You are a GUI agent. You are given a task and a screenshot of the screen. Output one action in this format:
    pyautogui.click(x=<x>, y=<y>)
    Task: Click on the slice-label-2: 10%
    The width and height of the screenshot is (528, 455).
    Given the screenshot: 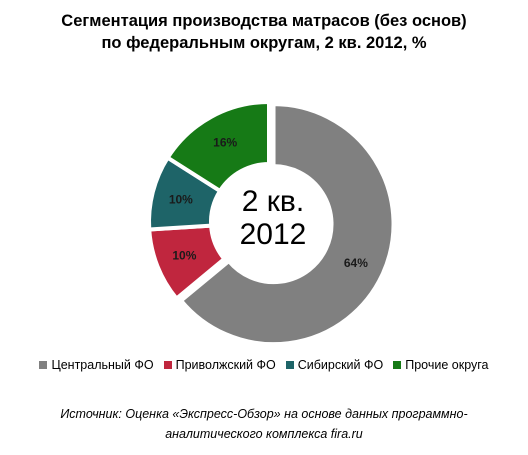 What is the action you would take?
    pyautogui.click(x=181, y=199)
    